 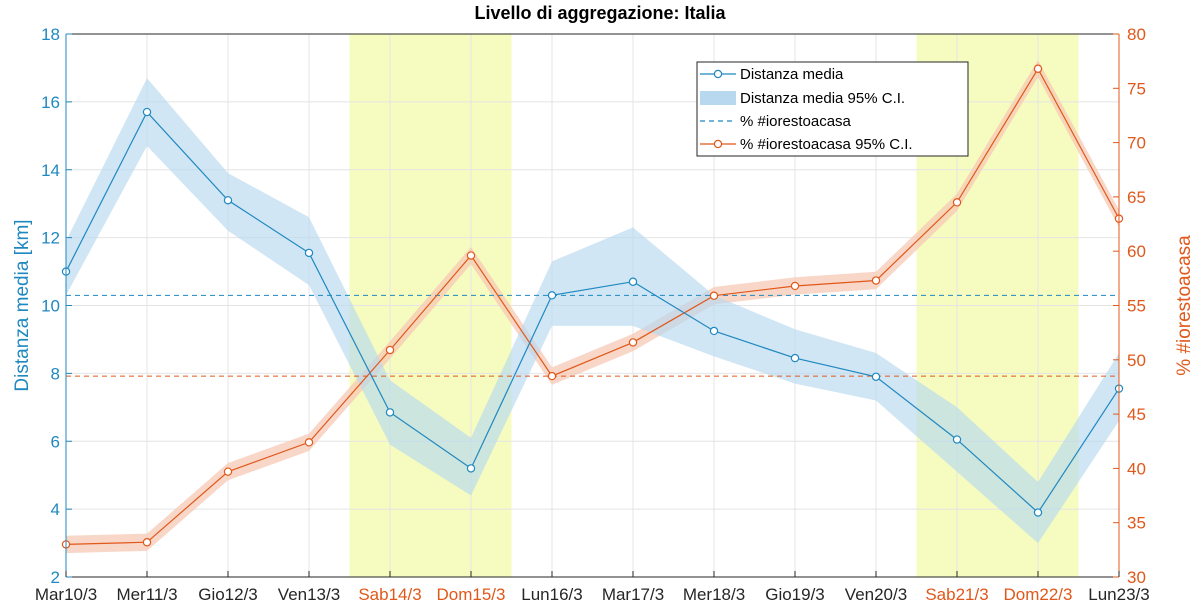 What do you see at coordinates (718, 144) in the screenshot?
I see `legend-series2-marker` at bounding box center [718, 144].